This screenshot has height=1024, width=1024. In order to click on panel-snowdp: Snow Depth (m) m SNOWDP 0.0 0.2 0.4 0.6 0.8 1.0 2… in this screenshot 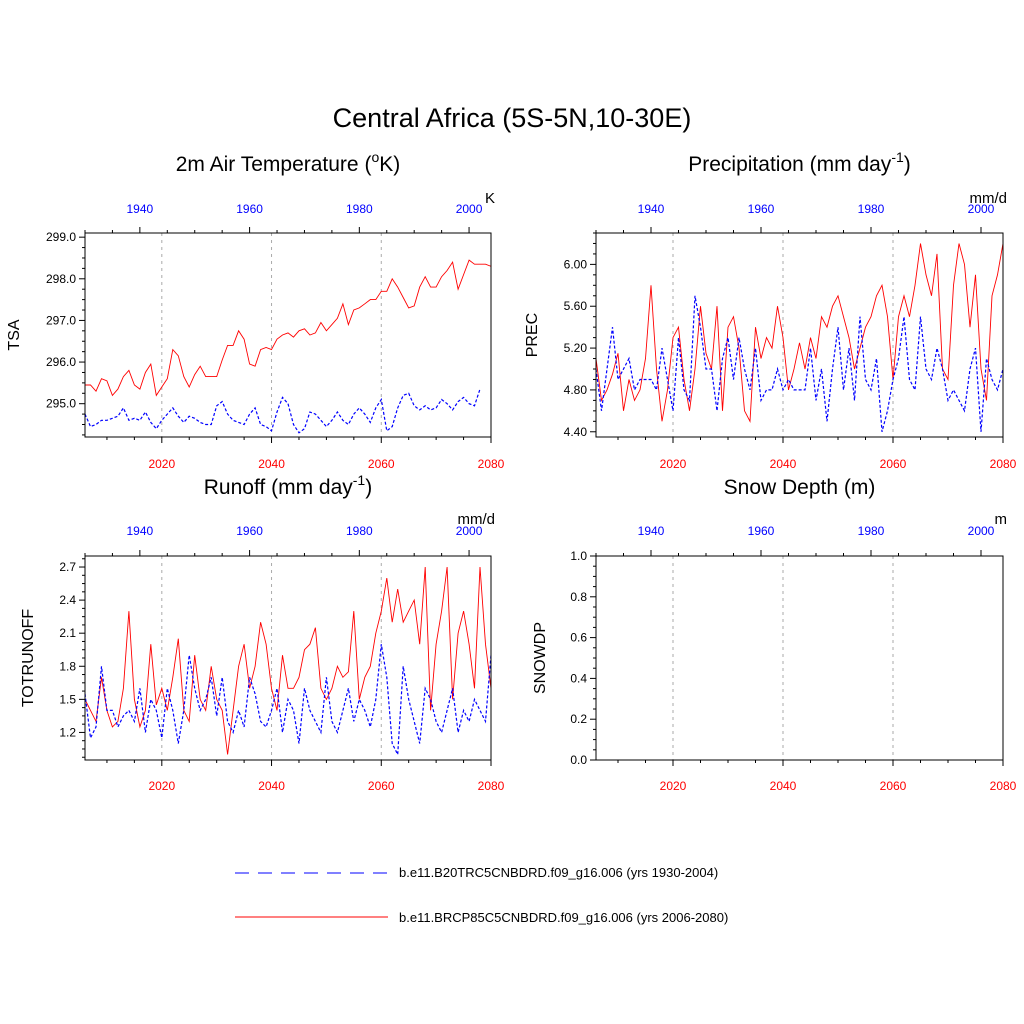, I will do `click(774, 634)`.